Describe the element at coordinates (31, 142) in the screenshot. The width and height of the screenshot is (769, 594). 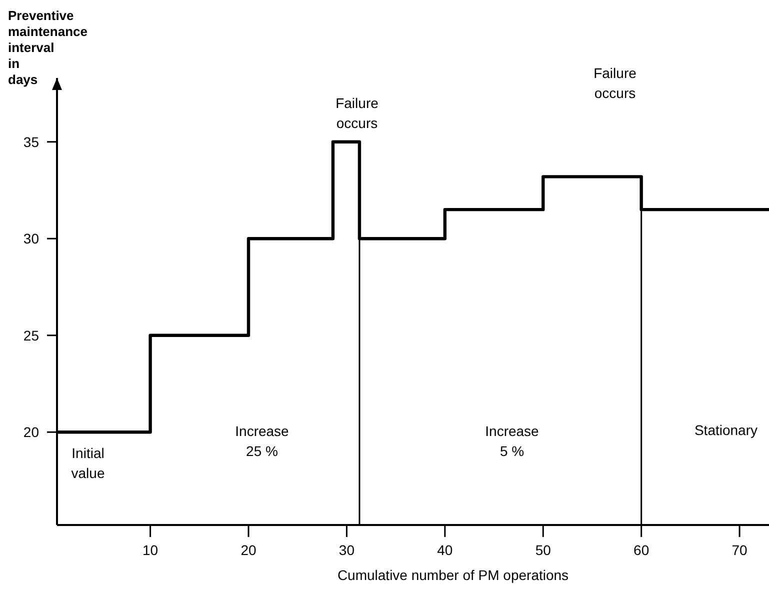
I see `y-tick-label: 35` at that location.